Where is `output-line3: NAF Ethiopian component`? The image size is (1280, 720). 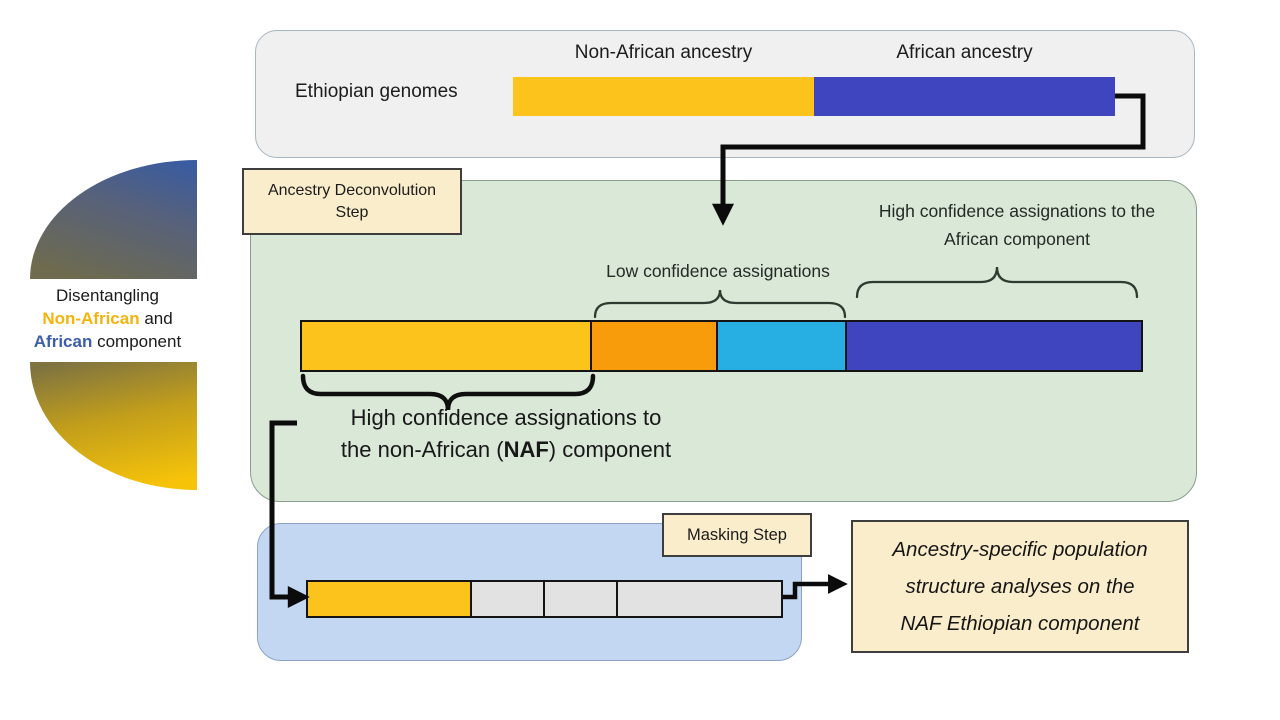
output-line3: NAF Ethiopian component is located at coordinates (1020, 623).